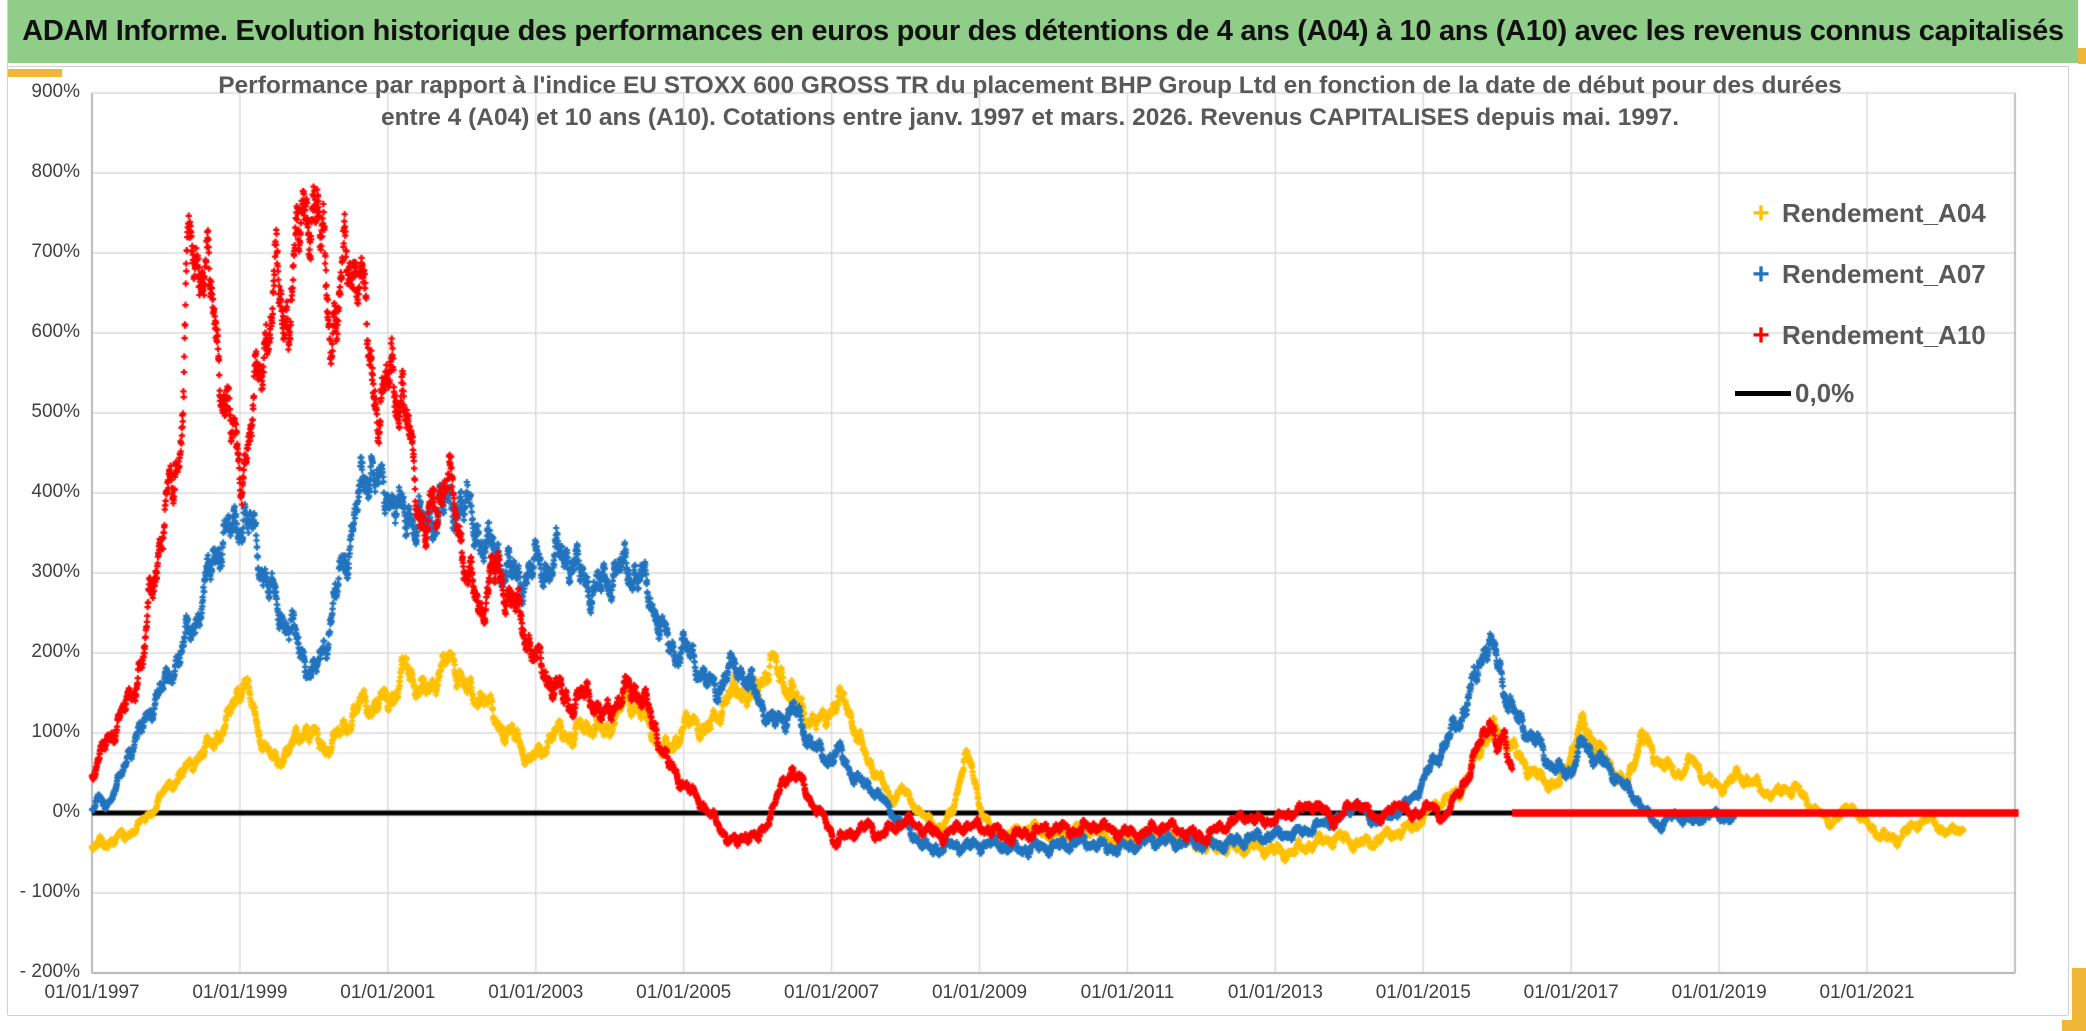  Describe the element at coordinates (2068, 540) in the screenshot. I see `window-right-border` at that location.